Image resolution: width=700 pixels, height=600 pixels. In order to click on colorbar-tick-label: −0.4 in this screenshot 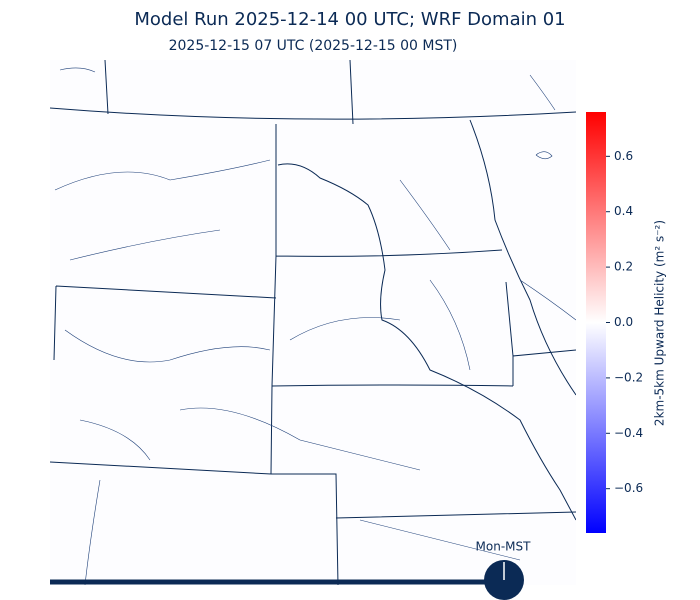, I will do `click(628, 433)`.